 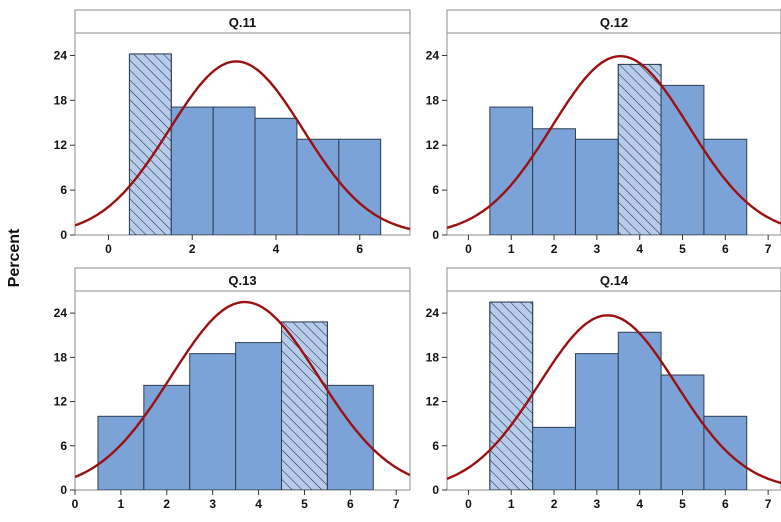 What do you see at coordinates (614, 22) in the screenshot?
I see `panel-title: Q.12` at bounding box center [614, 22].